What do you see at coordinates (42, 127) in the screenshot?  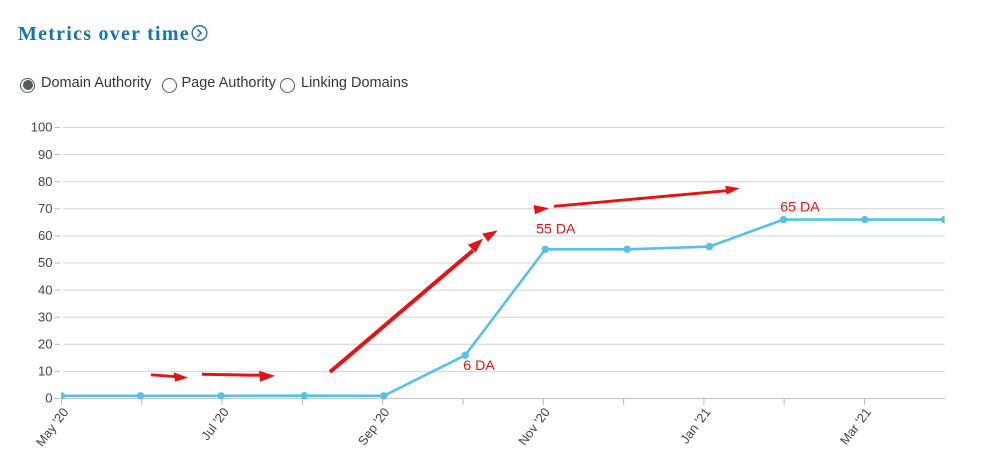 I see `svg-text: 100` at bounding box center [42, 127].